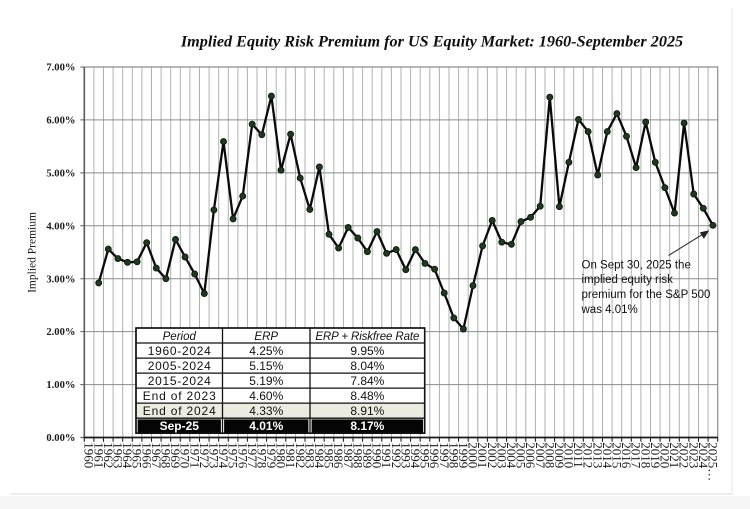 This screenshot has height=509, width=750. I want to click on svg-text: premium for the S&P 500, so click(646, 295).